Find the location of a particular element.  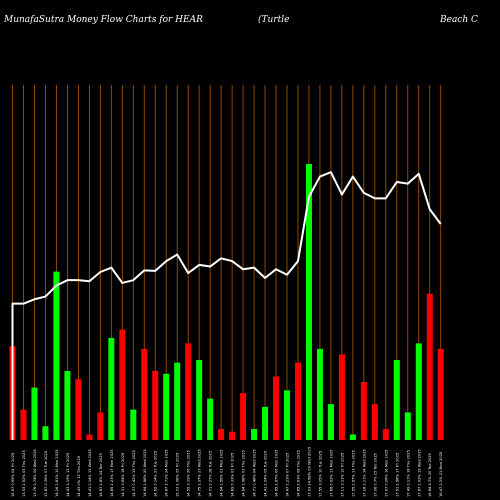

x-tick-label: 14.75 1.37% 27 Wed 2025 is located at coordinates (200, 473).